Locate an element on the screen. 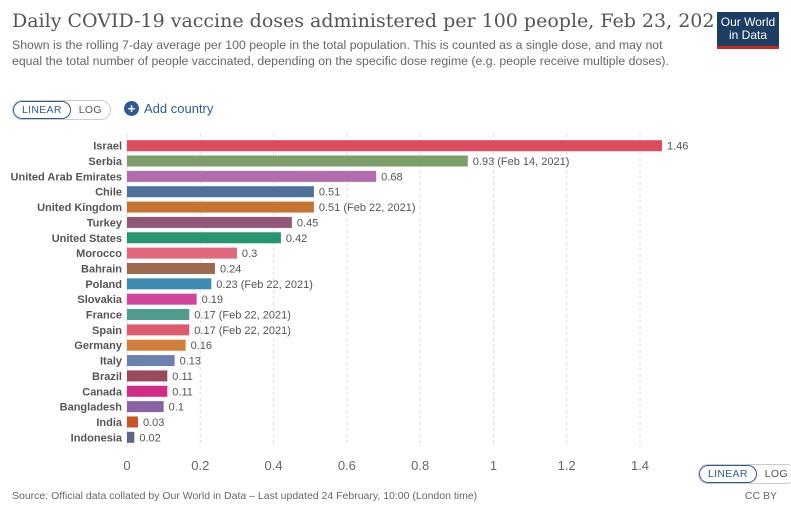 This screenshot has width=791, height=509. value-label: 0.42 is located at coordinates (296, 239).